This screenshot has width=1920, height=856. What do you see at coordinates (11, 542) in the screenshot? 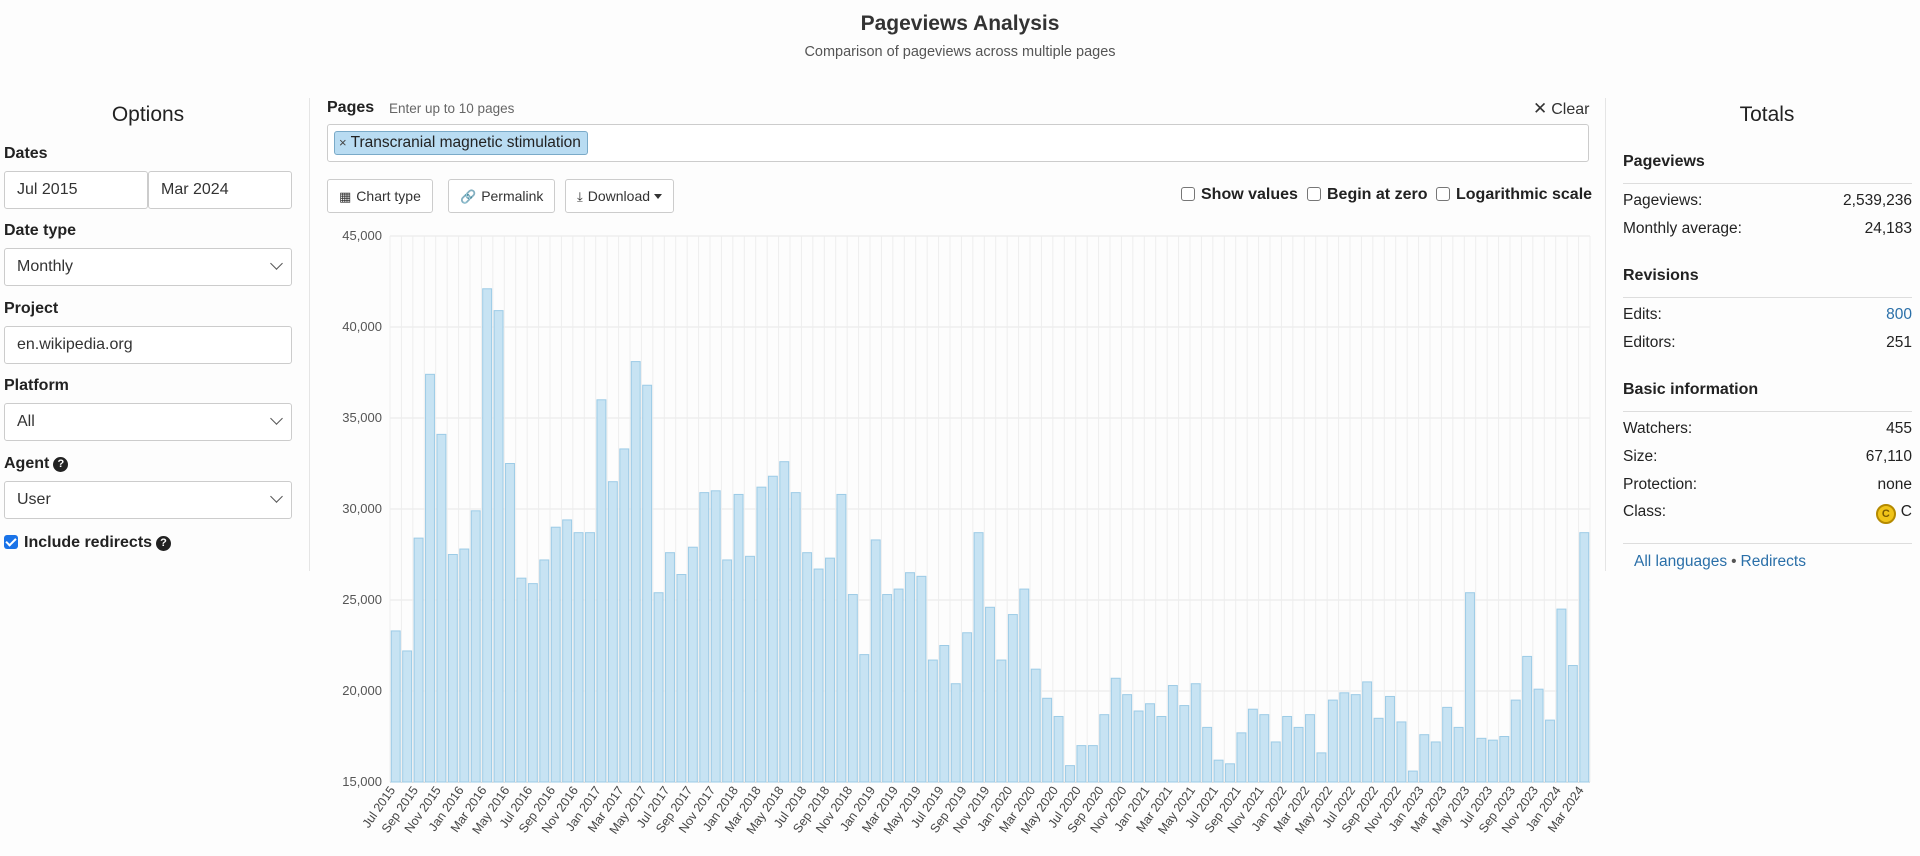
I see `include-redirects-checkbox` at bounding box center [11, 542].